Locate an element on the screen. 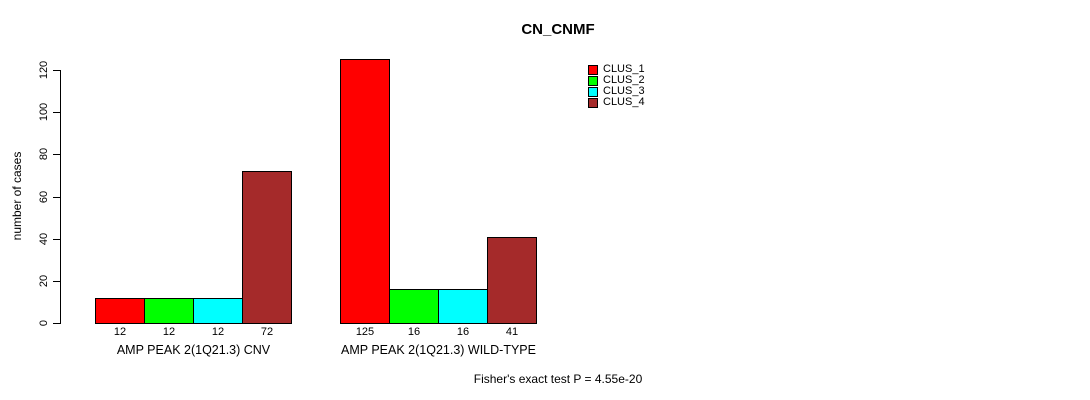 Image resolution: width=1090 pixels, height=400 pixels. legend-item: CLUS_2 is located at coordinates (616, 80).